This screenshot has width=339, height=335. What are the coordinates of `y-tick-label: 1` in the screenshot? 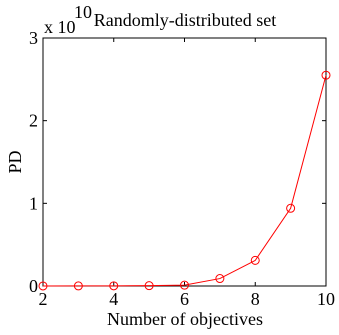 It's located at (33, 203).